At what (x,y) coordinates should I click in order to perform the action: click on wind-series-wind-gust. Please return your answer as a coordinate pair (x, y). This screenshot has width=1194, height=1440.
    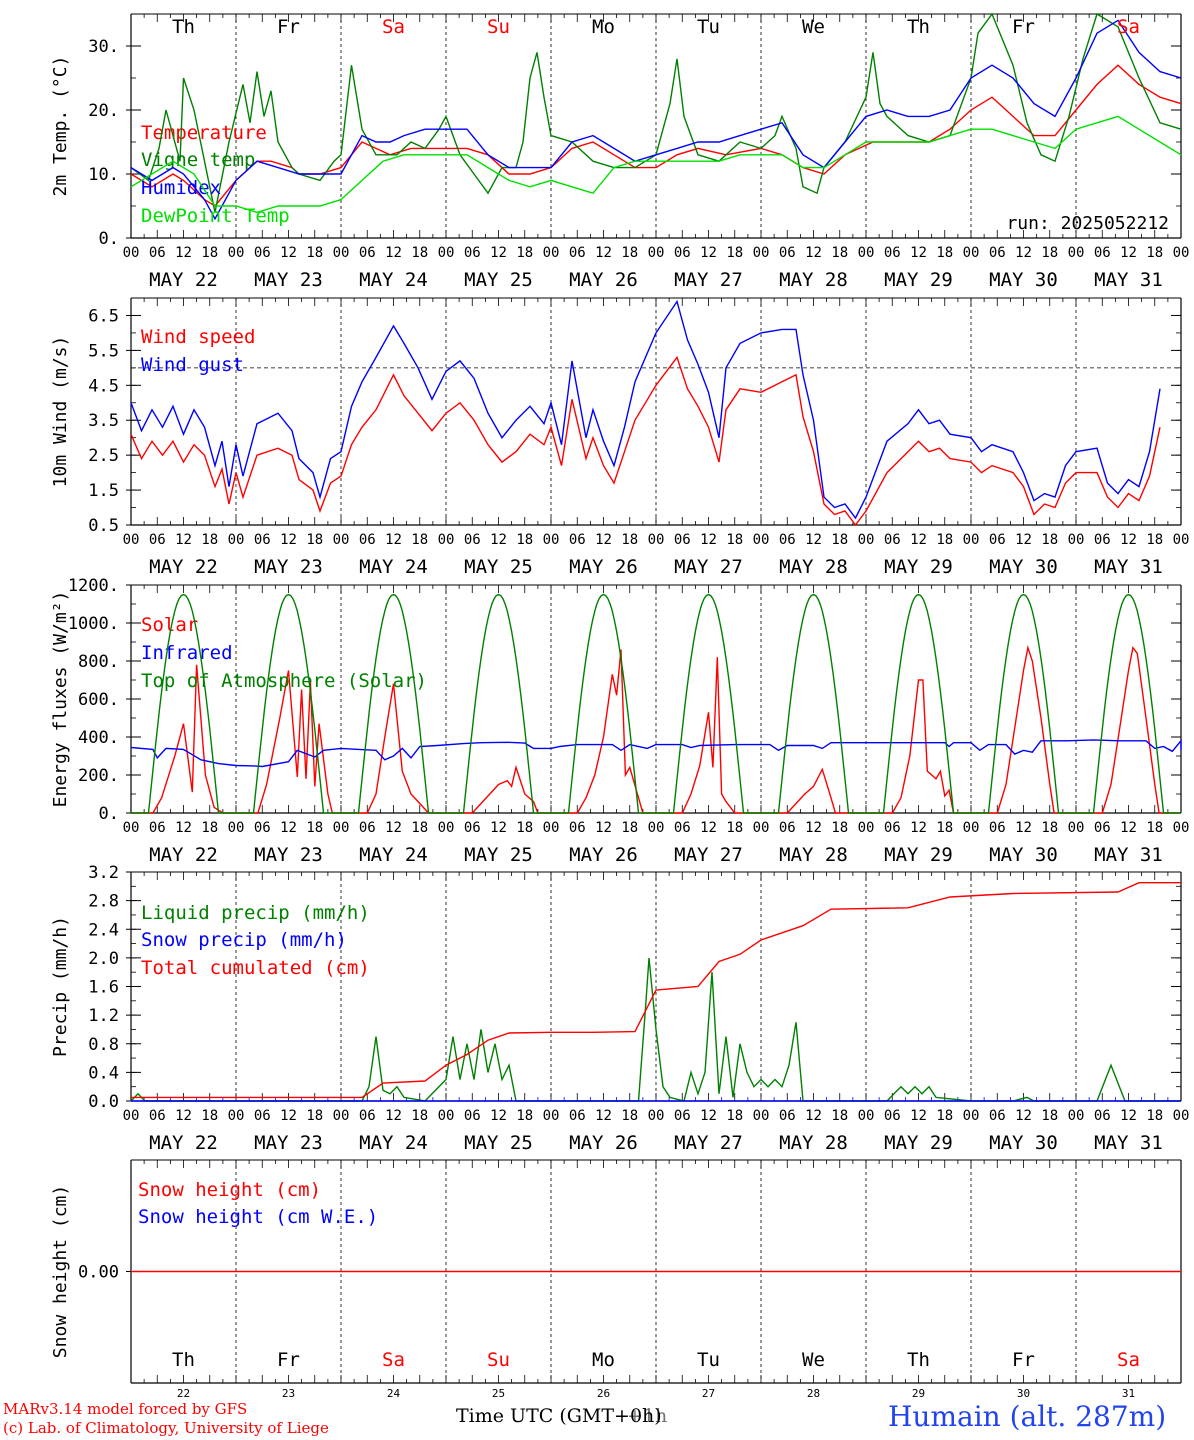
    Looking at the image, I should click on (645, 409).